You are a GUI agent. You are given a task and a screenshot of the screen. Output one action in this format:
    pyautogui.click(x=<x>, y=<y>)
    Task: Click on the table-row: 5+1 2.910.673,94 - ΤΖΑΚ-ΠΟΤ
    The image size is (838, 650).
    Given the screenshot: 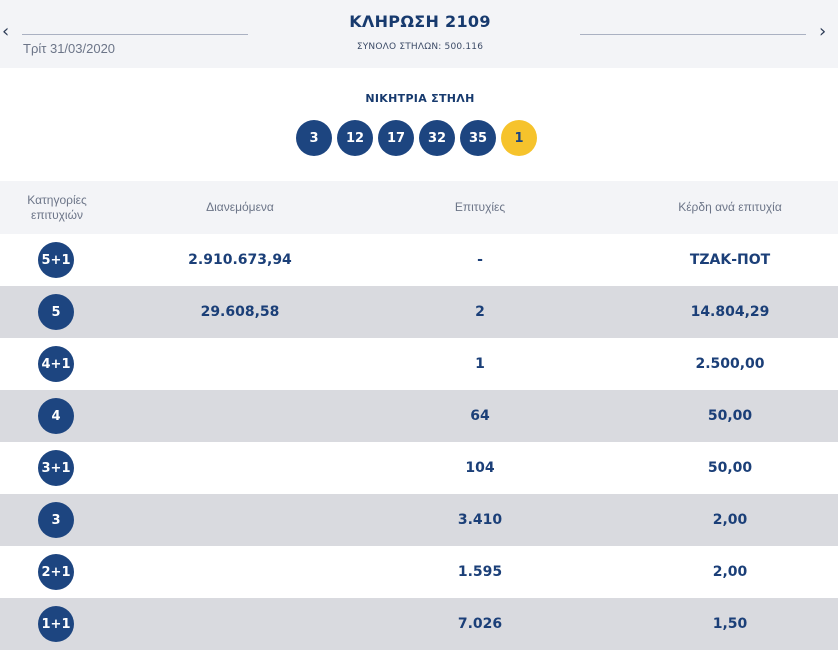 What is the action you would take?
    pyautogui.click(x=419, y=260)
    